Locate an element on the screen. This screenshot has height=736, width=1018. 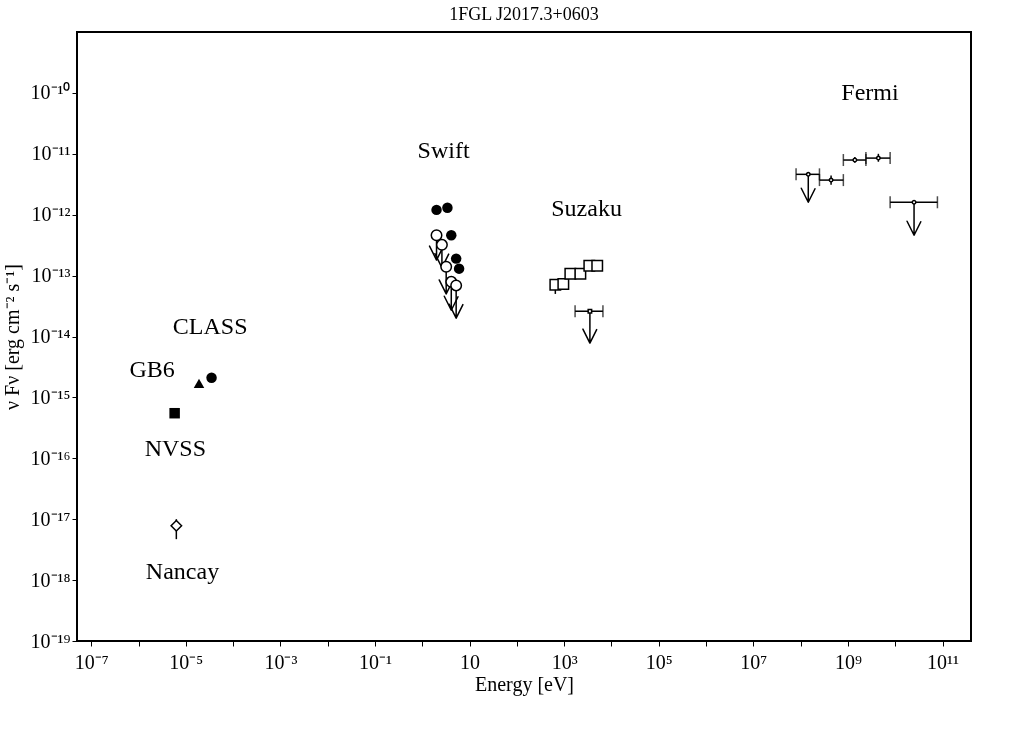
y-tick-label: 10⁻¹³ is located at coordinates (51, 275).